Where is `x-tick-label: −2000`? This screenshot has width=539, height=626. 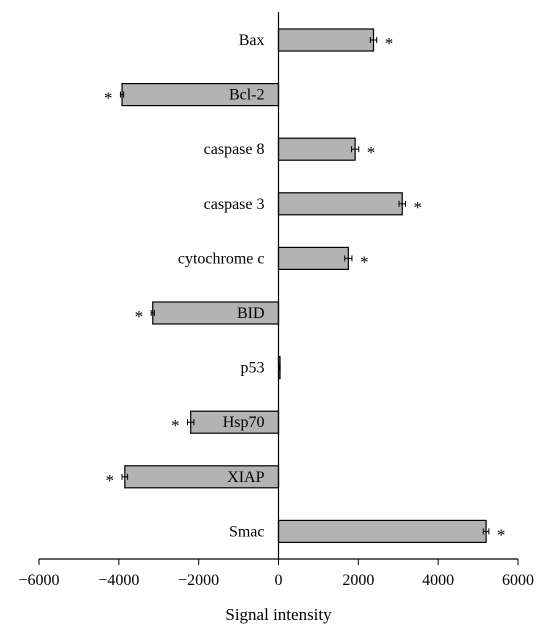 x-tick-label: −2000 is located at coordinates (198, 580).